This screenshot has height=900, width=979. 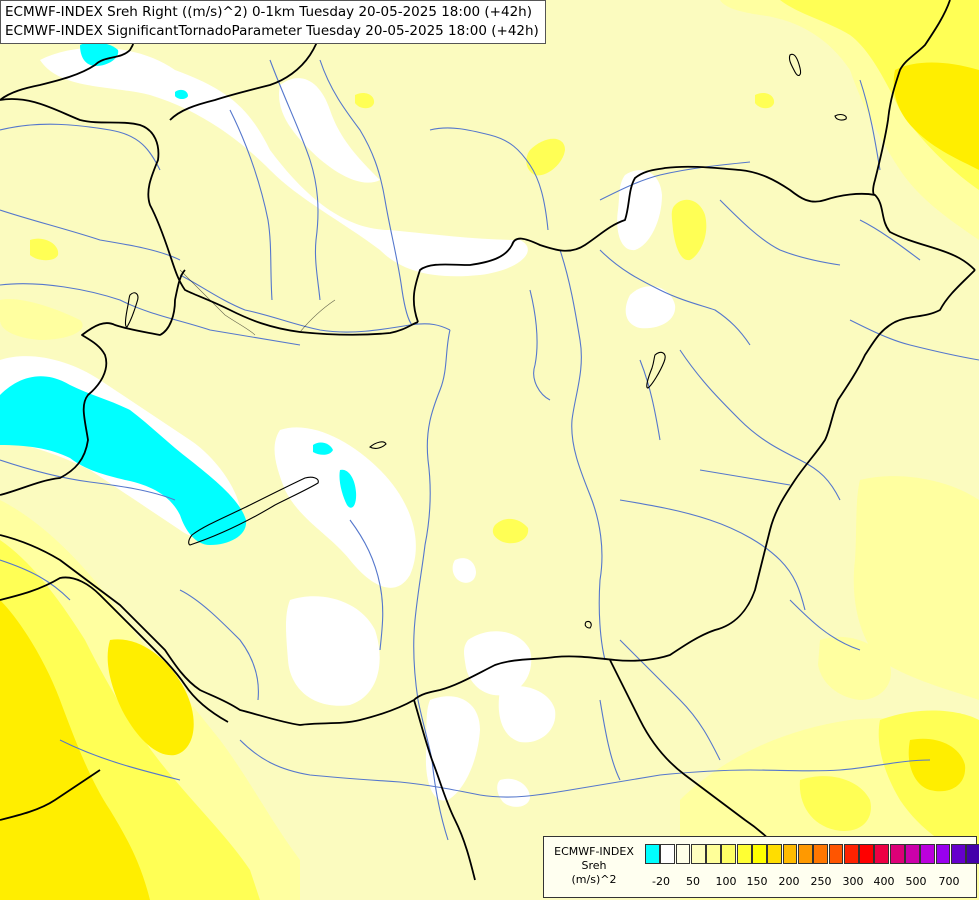 I want to click on legend-color-bar, so click(x=812, y=854).